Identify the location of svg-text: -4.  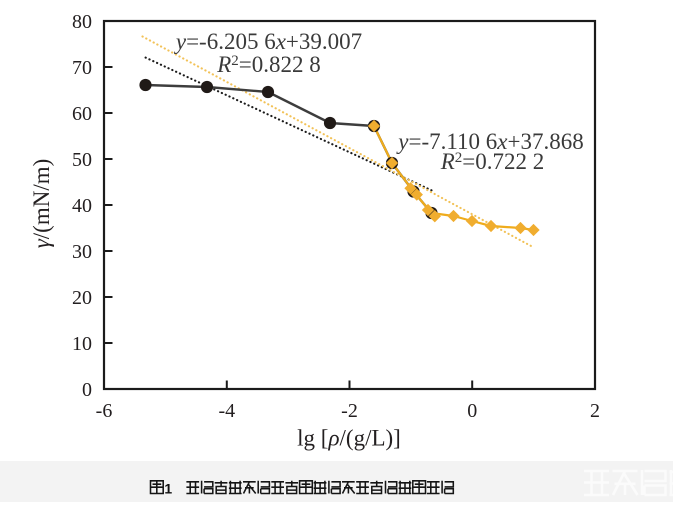
(226, 411).